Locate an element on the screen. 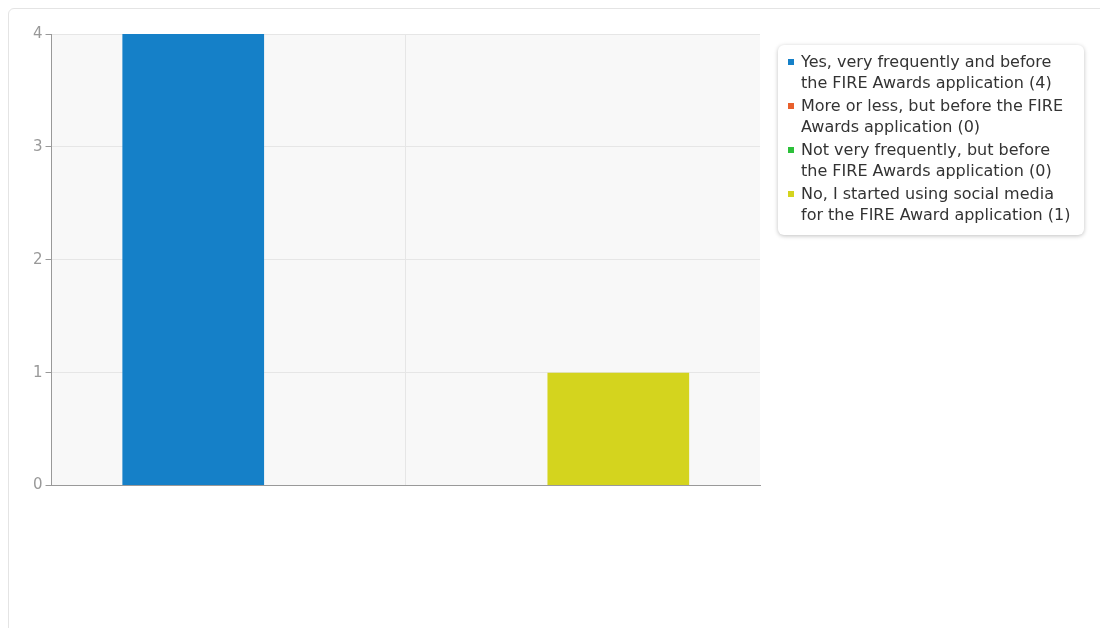 The width and height of the screenshot is (1100, 628). y-tick-label: 4 is located at coordinates (38, 32).